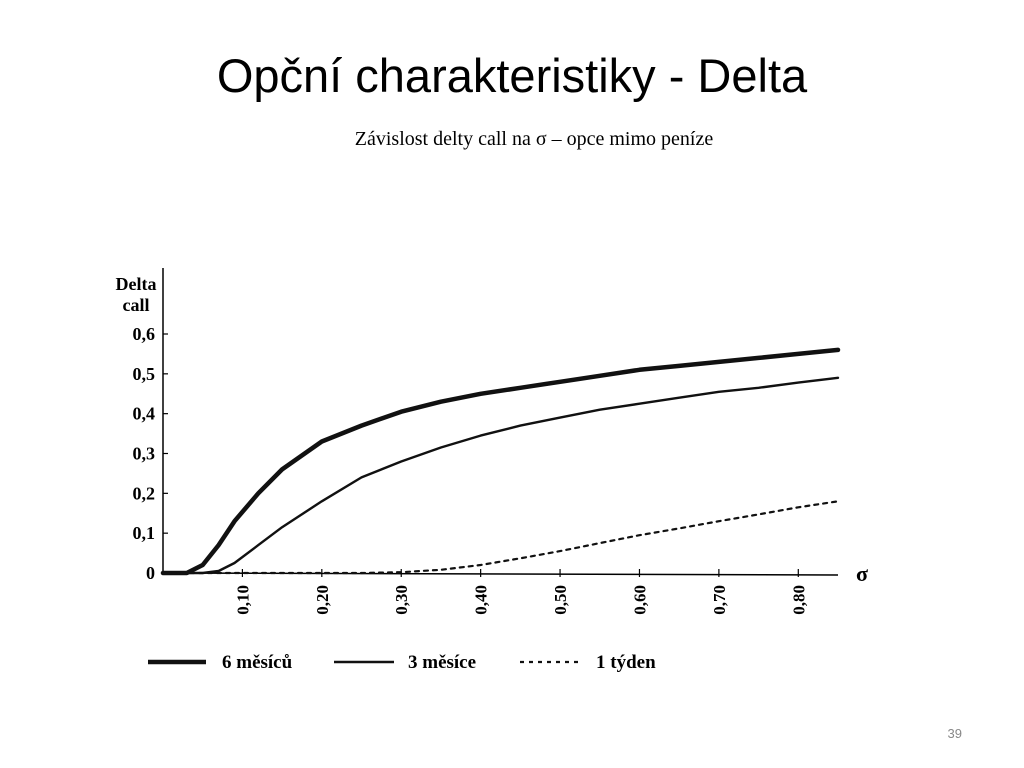 This screenshot has height=768, width=1024. What do you see at coordinates (954, 733) in the screenshot?
I see `page-number: 39` at bounding box center [954, 733].